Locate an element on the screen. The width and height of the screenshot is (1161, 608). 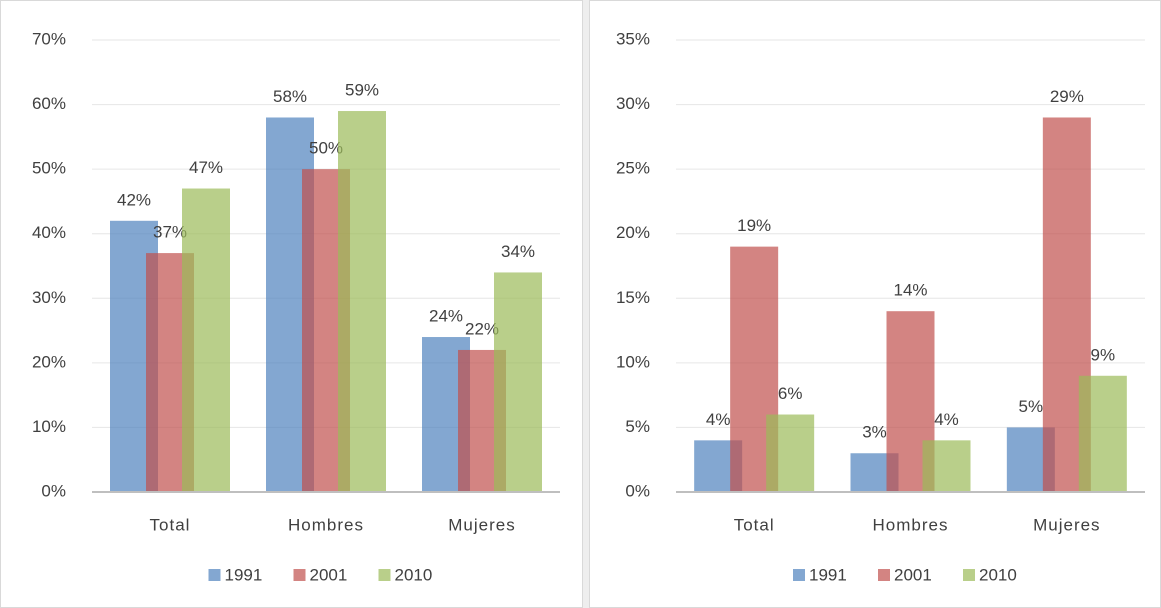
data-label: 19% is located at coordinates (754, 225).